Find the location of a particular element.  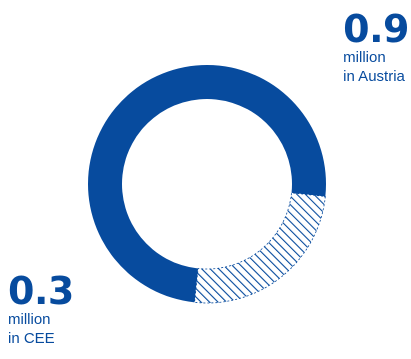

cee-value: 0.3 is located at coordinates (41, 291).